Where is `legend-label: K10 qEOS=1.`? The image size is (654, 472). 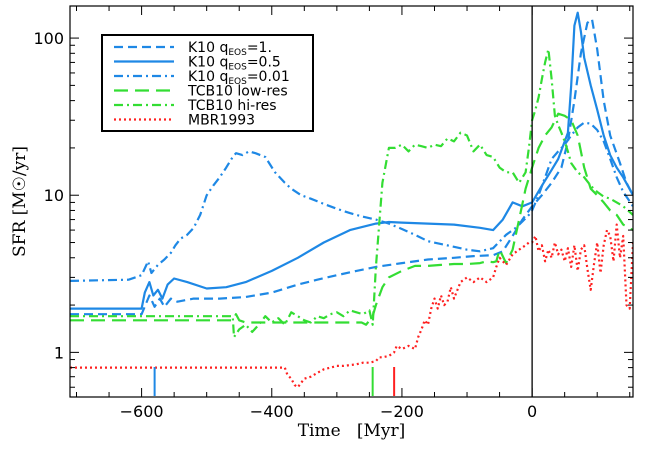 legend-label: K10 qEOS=1. is located at coordinates (230, 49).